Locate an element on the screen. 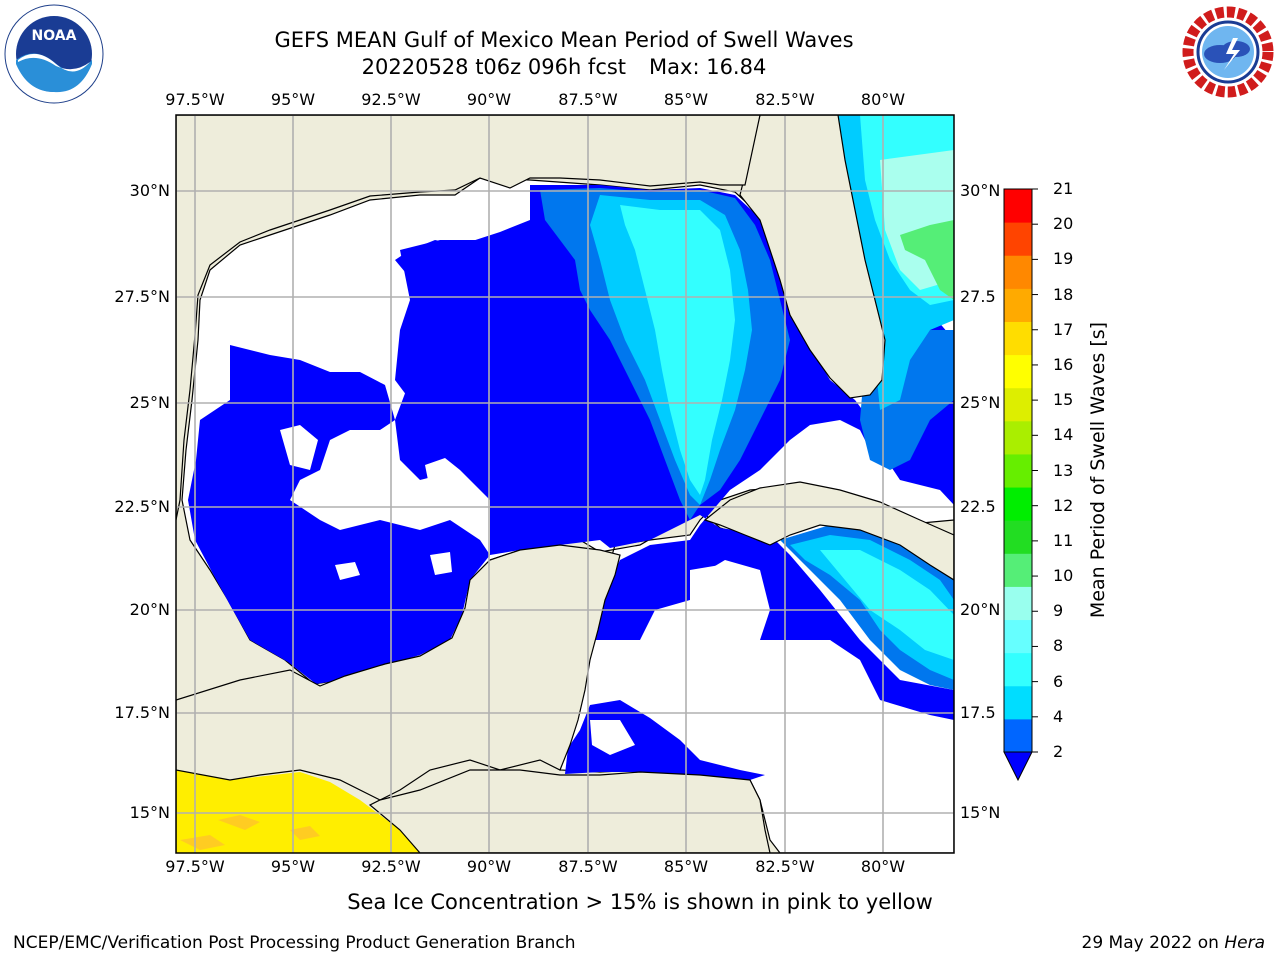 The width and height of the screenshot is (1280, 960). noaa-logo: NOAA is located at coordinates (54, 54).